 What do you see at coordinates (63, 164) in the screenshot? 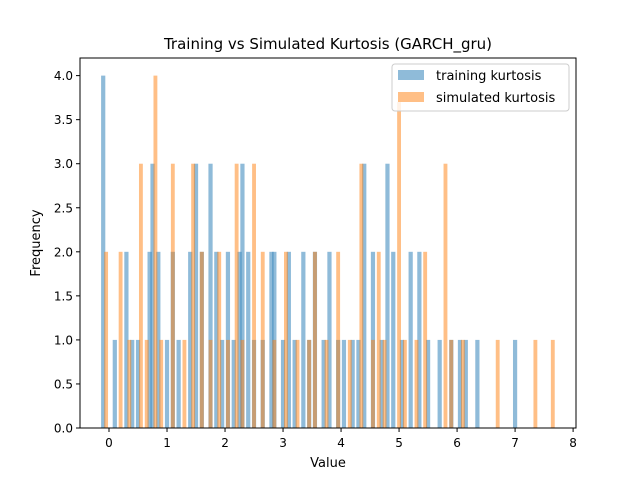
I see `y-tick-label: 3.0` at bounding box center [63, 164].